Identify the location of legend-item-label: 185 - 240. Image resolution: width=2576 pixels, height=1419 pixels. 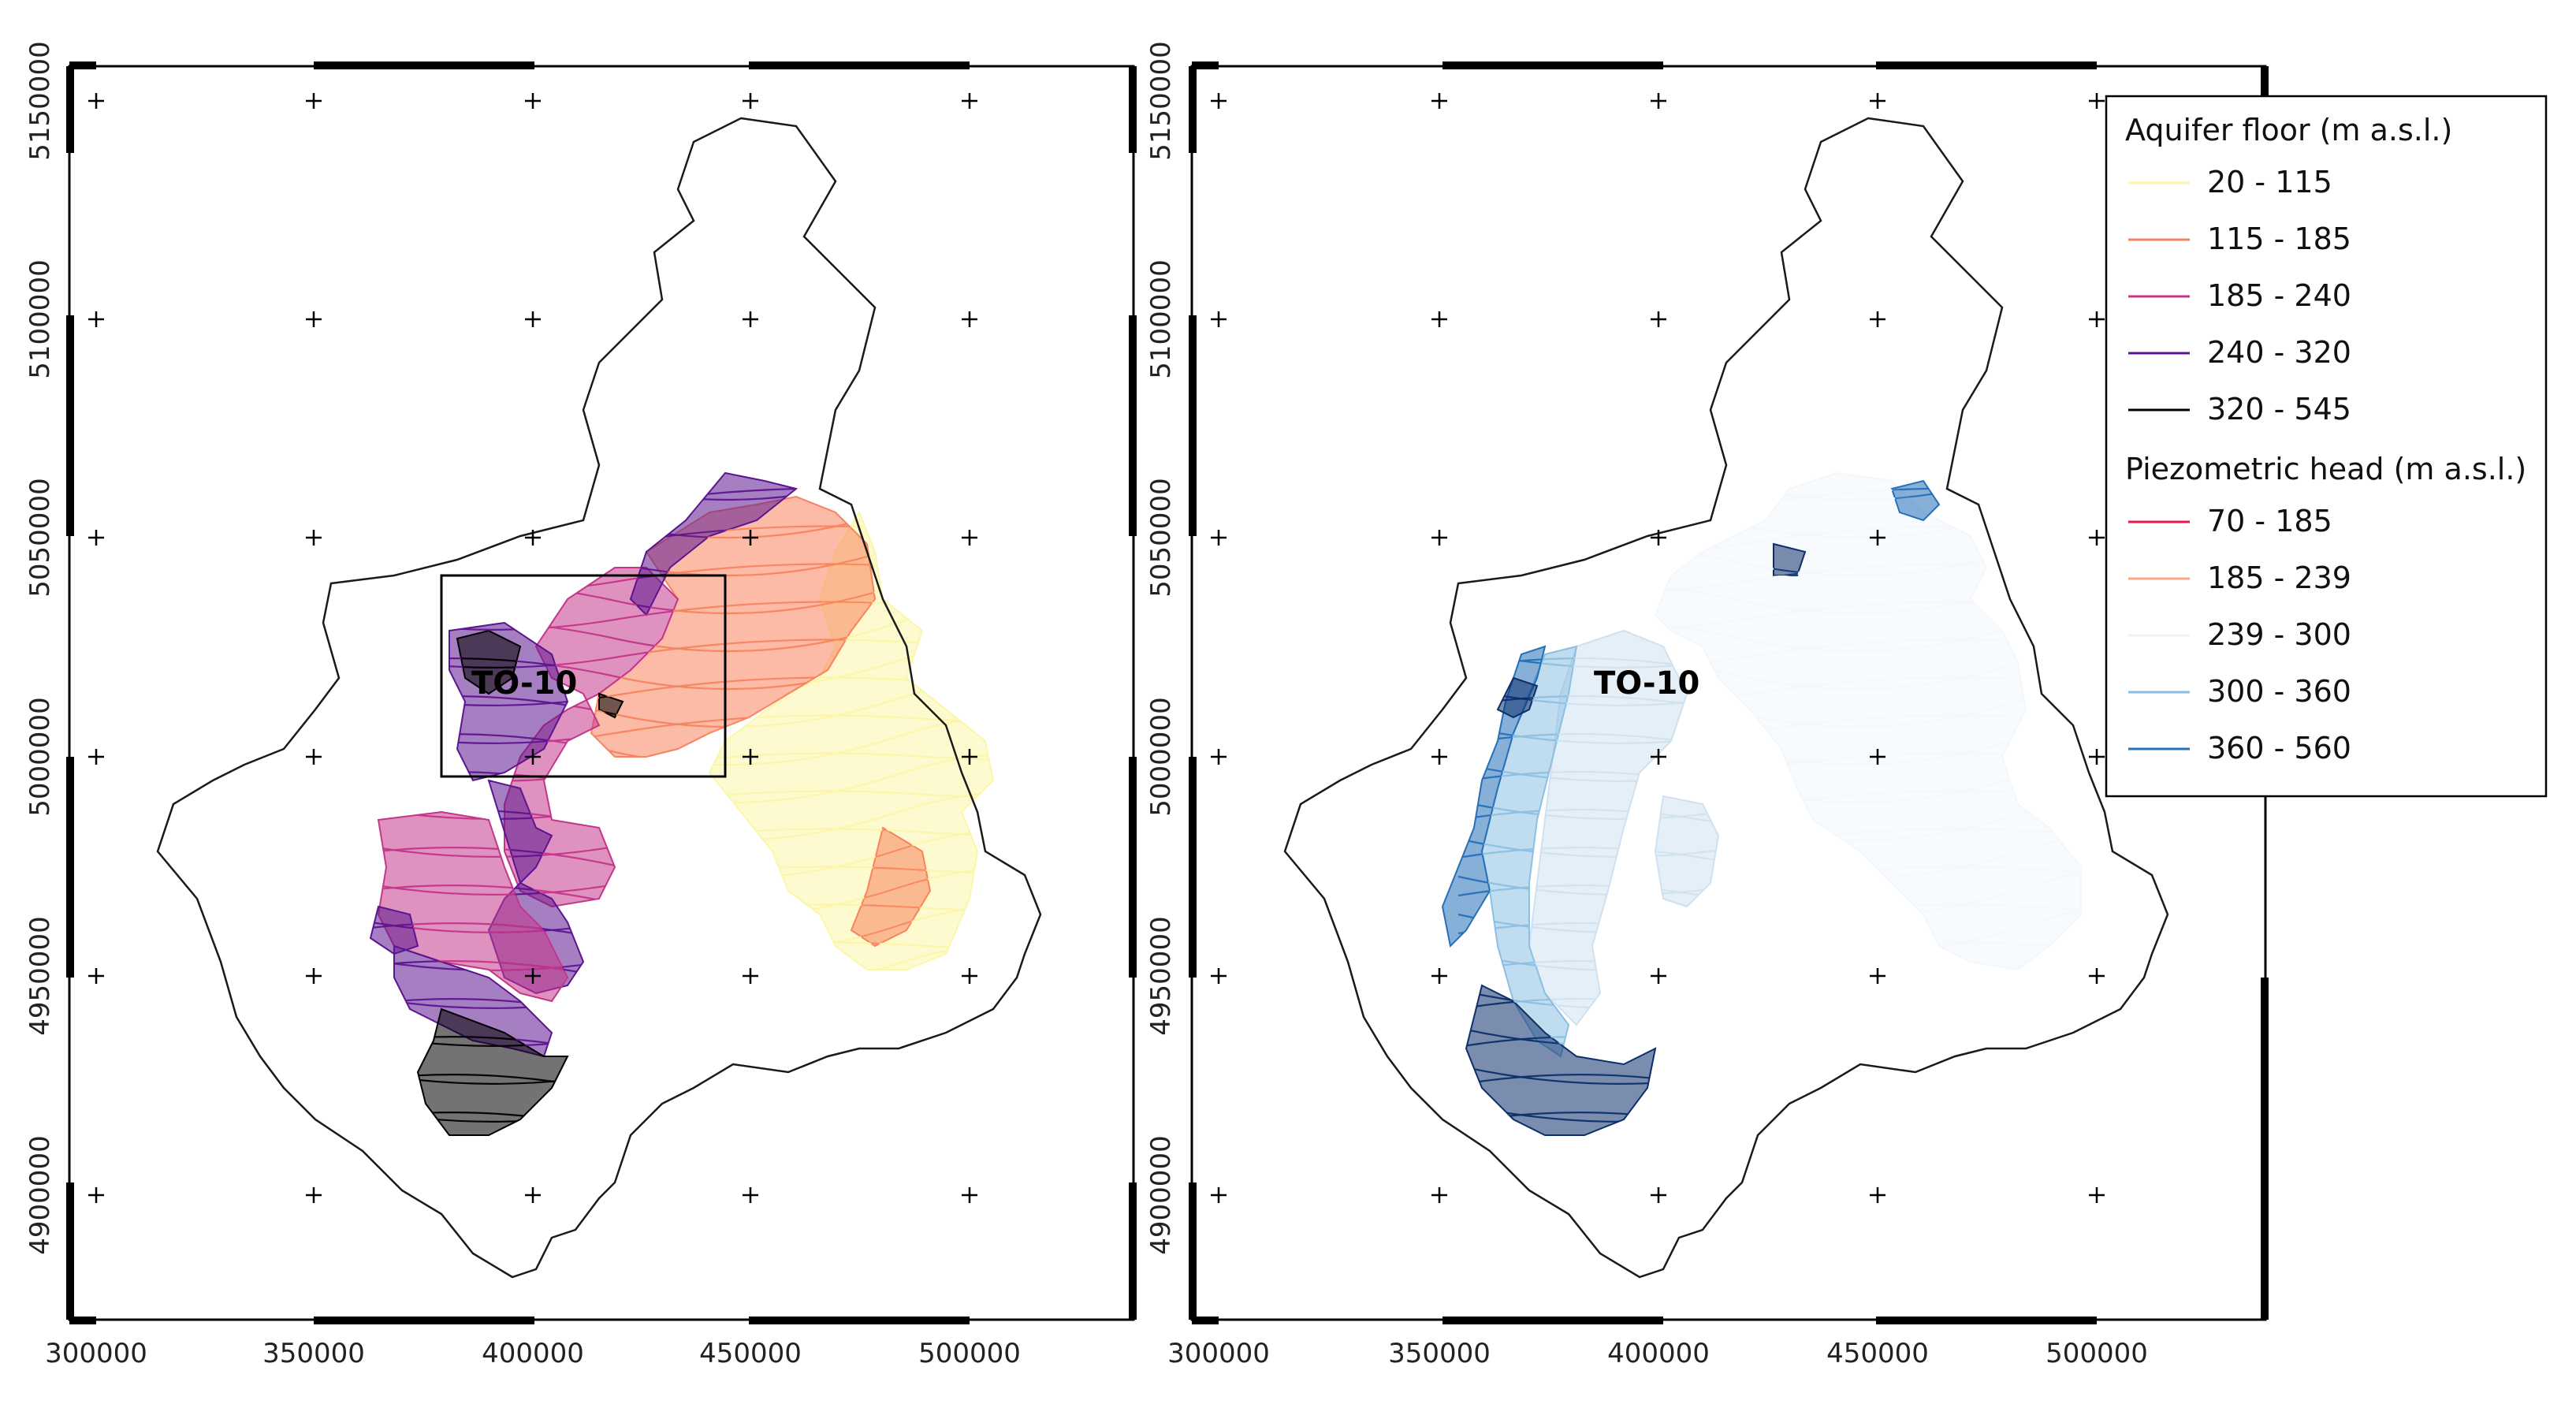
(2279, 295).